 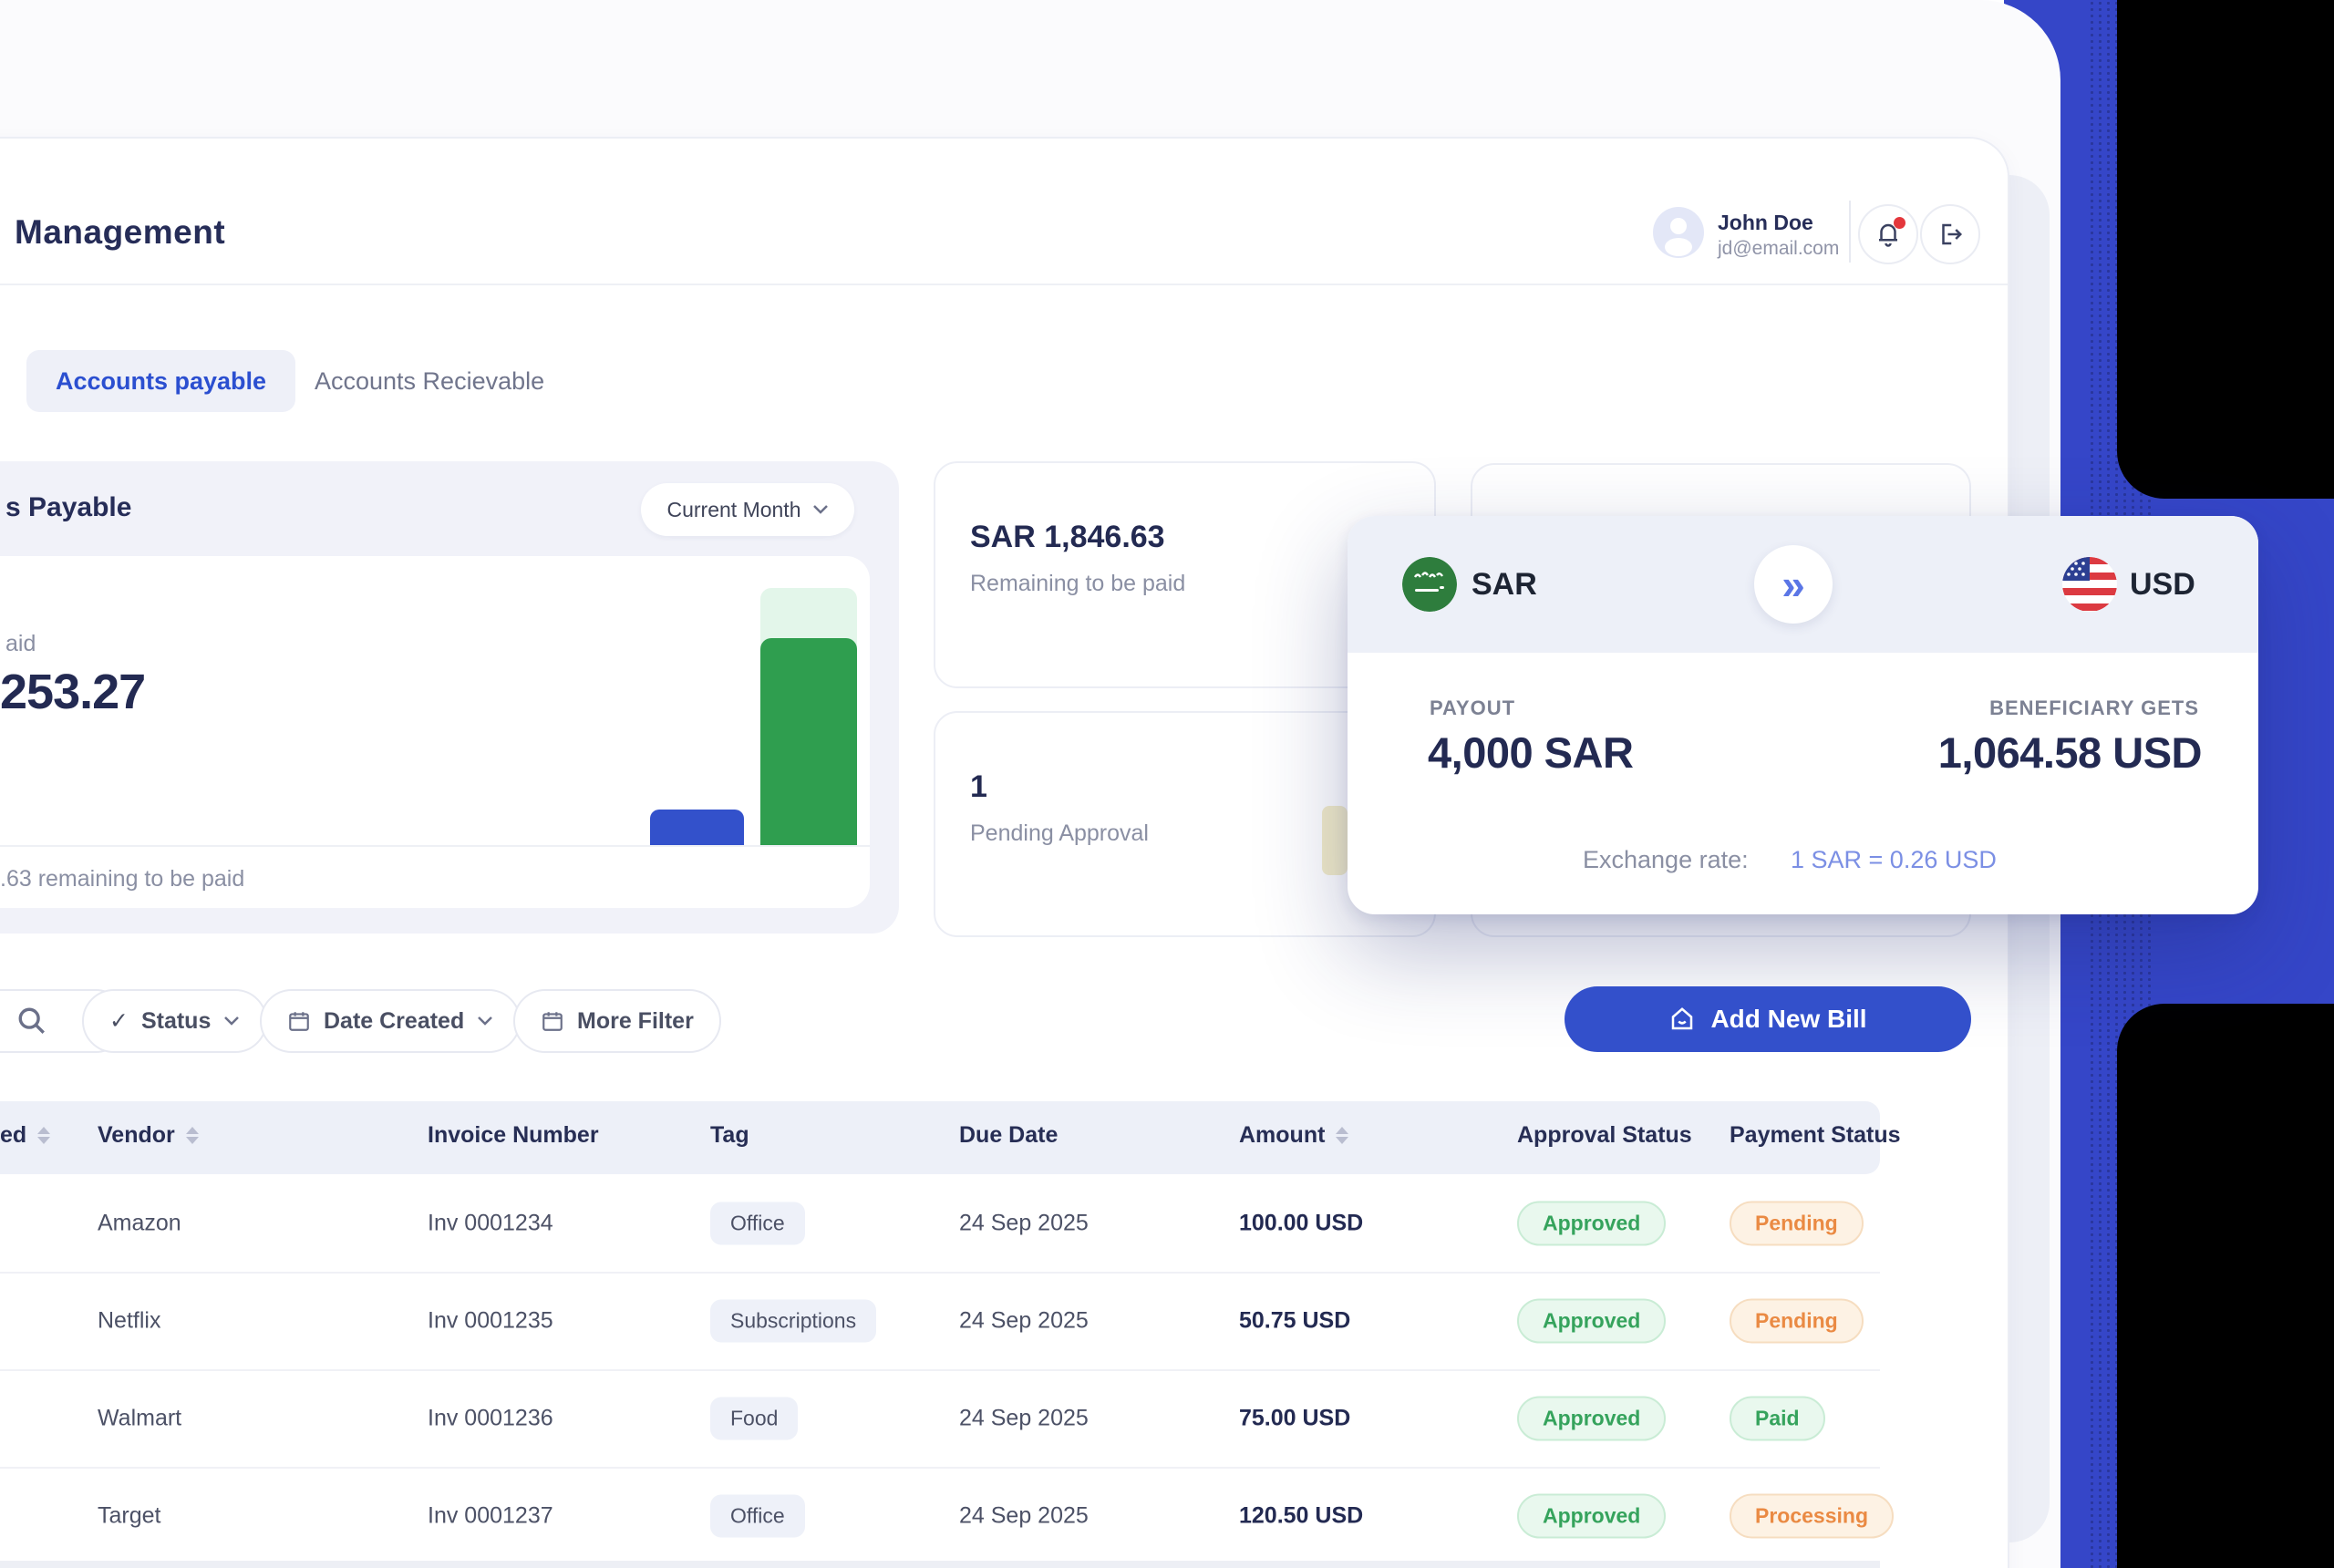 I want to click on chart-baseline, so click(x=435, y=846).